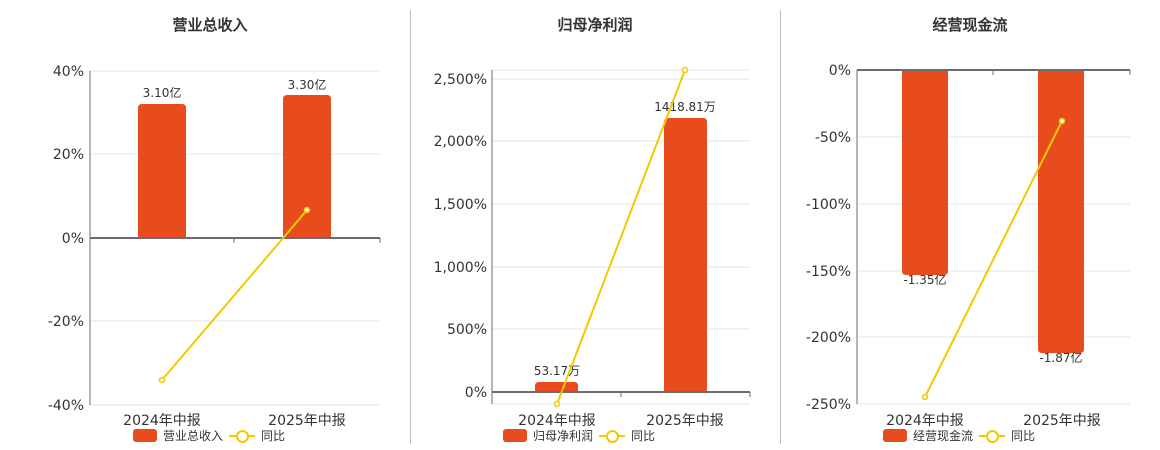 This screenshot has height=450, width=1160. Describe the element at coordinates (460, 80) in the screenshot. I see `svg-text: 2,500%` at that location.